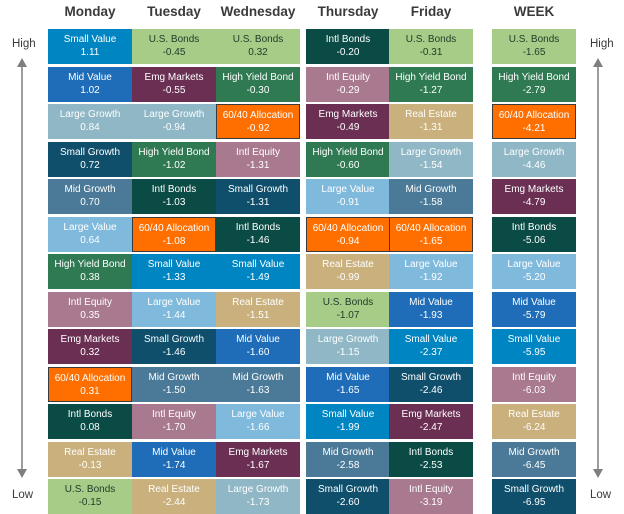 Image resolution: width=624 pixels, height=514 pixels. I want to click on asset-return-value: -1.93, so click(431, 315).